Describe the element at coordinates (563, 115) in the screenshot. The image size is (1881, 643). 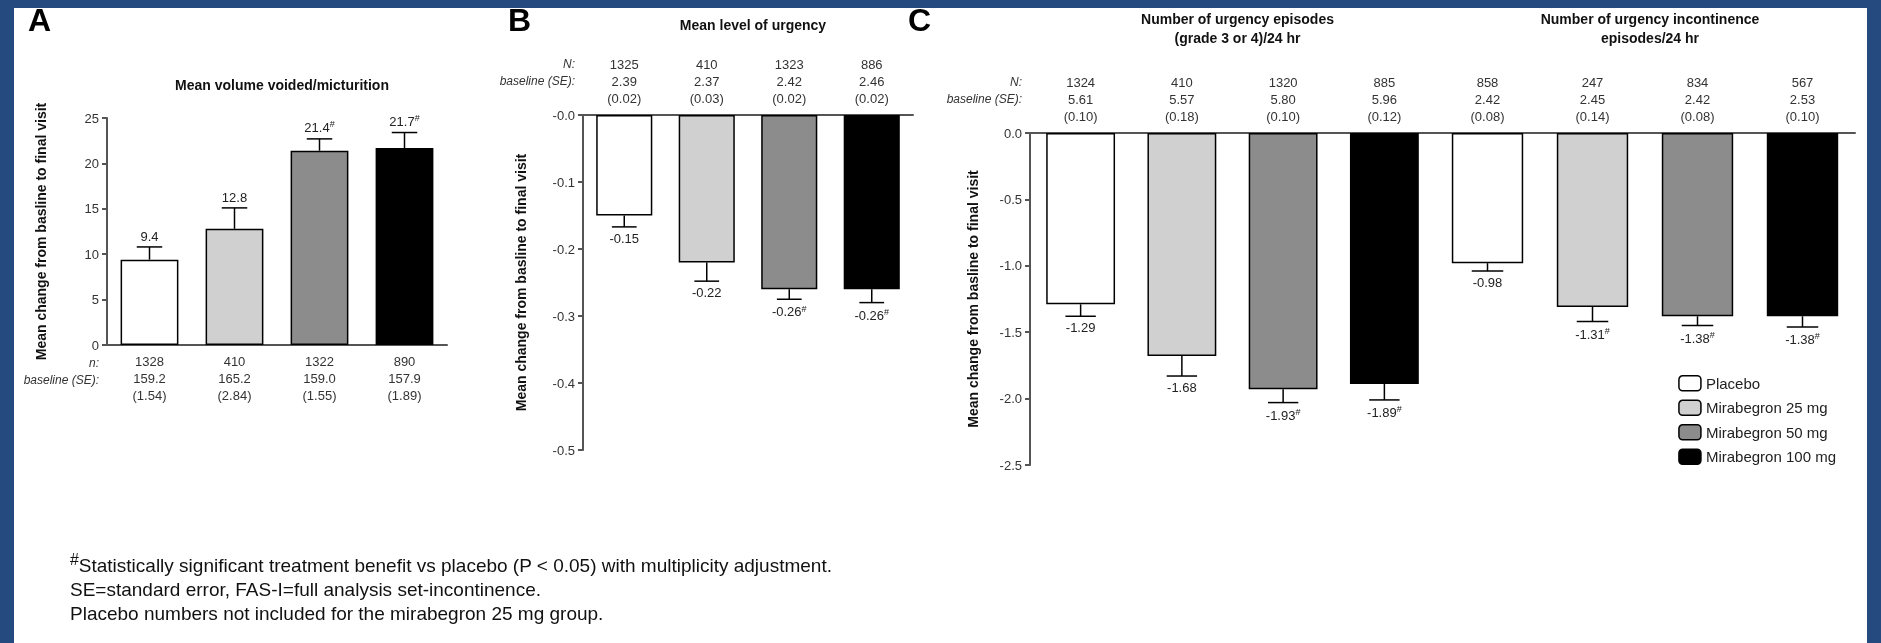
I see `y-tick-label: -0.0` at that location.